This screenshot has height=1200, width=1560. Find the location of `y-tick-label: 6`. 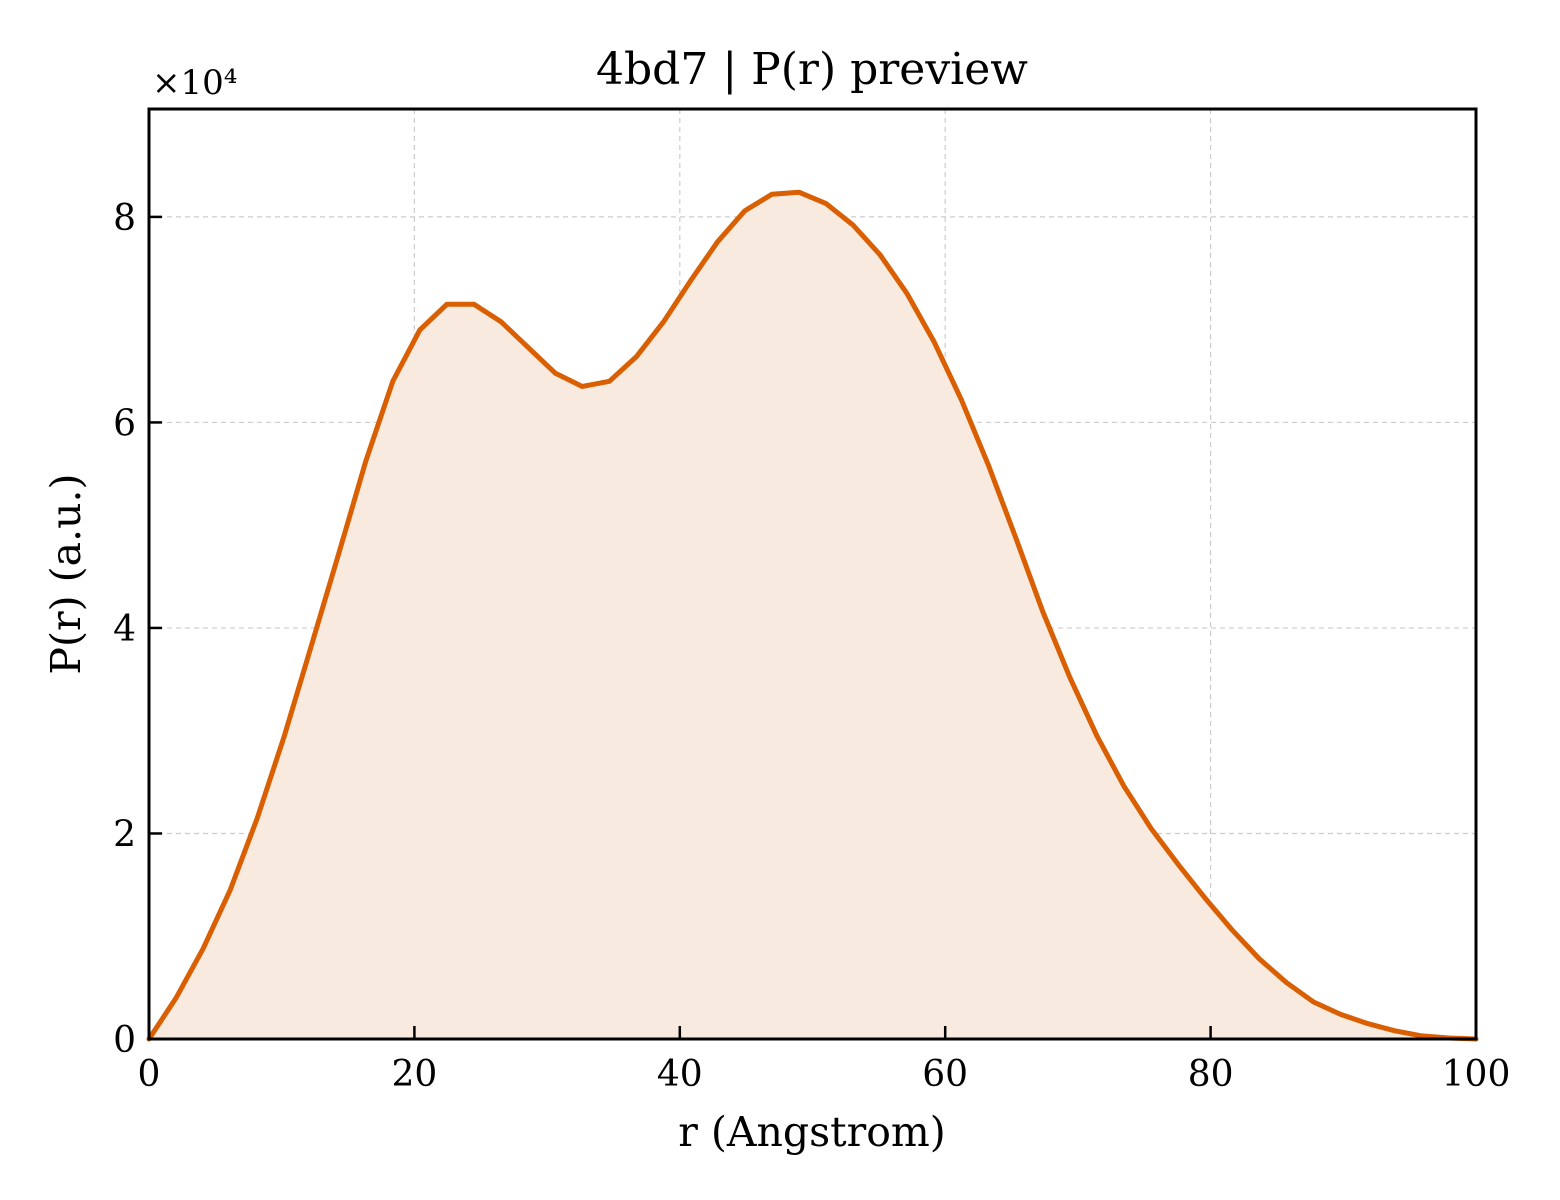

y-tick-label: 6 is located at coordinates (124, 423).